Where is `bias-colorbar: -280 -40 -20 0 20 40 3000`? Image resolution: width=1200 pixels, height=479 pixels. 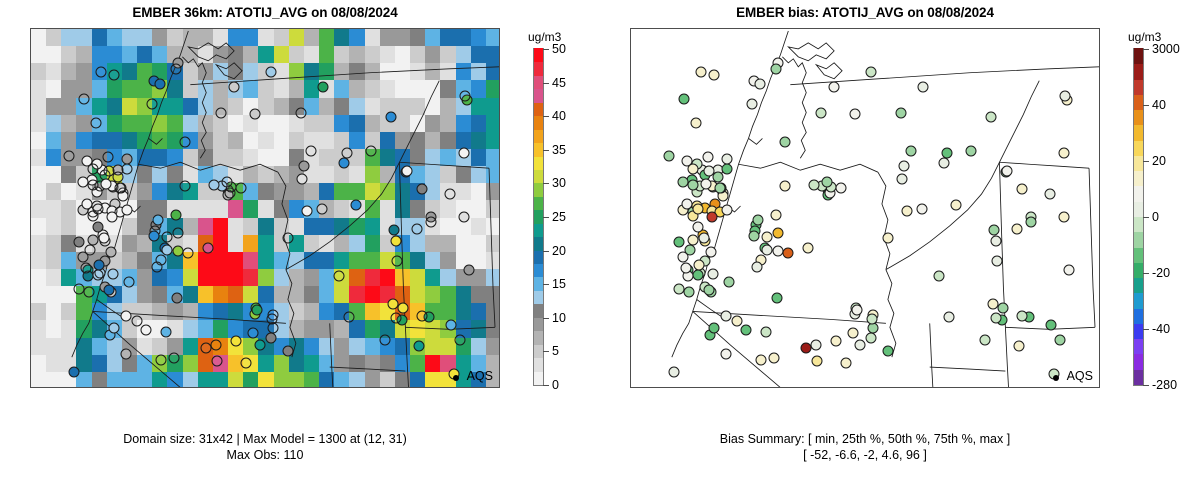 bias-colorbar: -280 -40 -20 0 20 40 3000 is located at coordinates (1156, 217).